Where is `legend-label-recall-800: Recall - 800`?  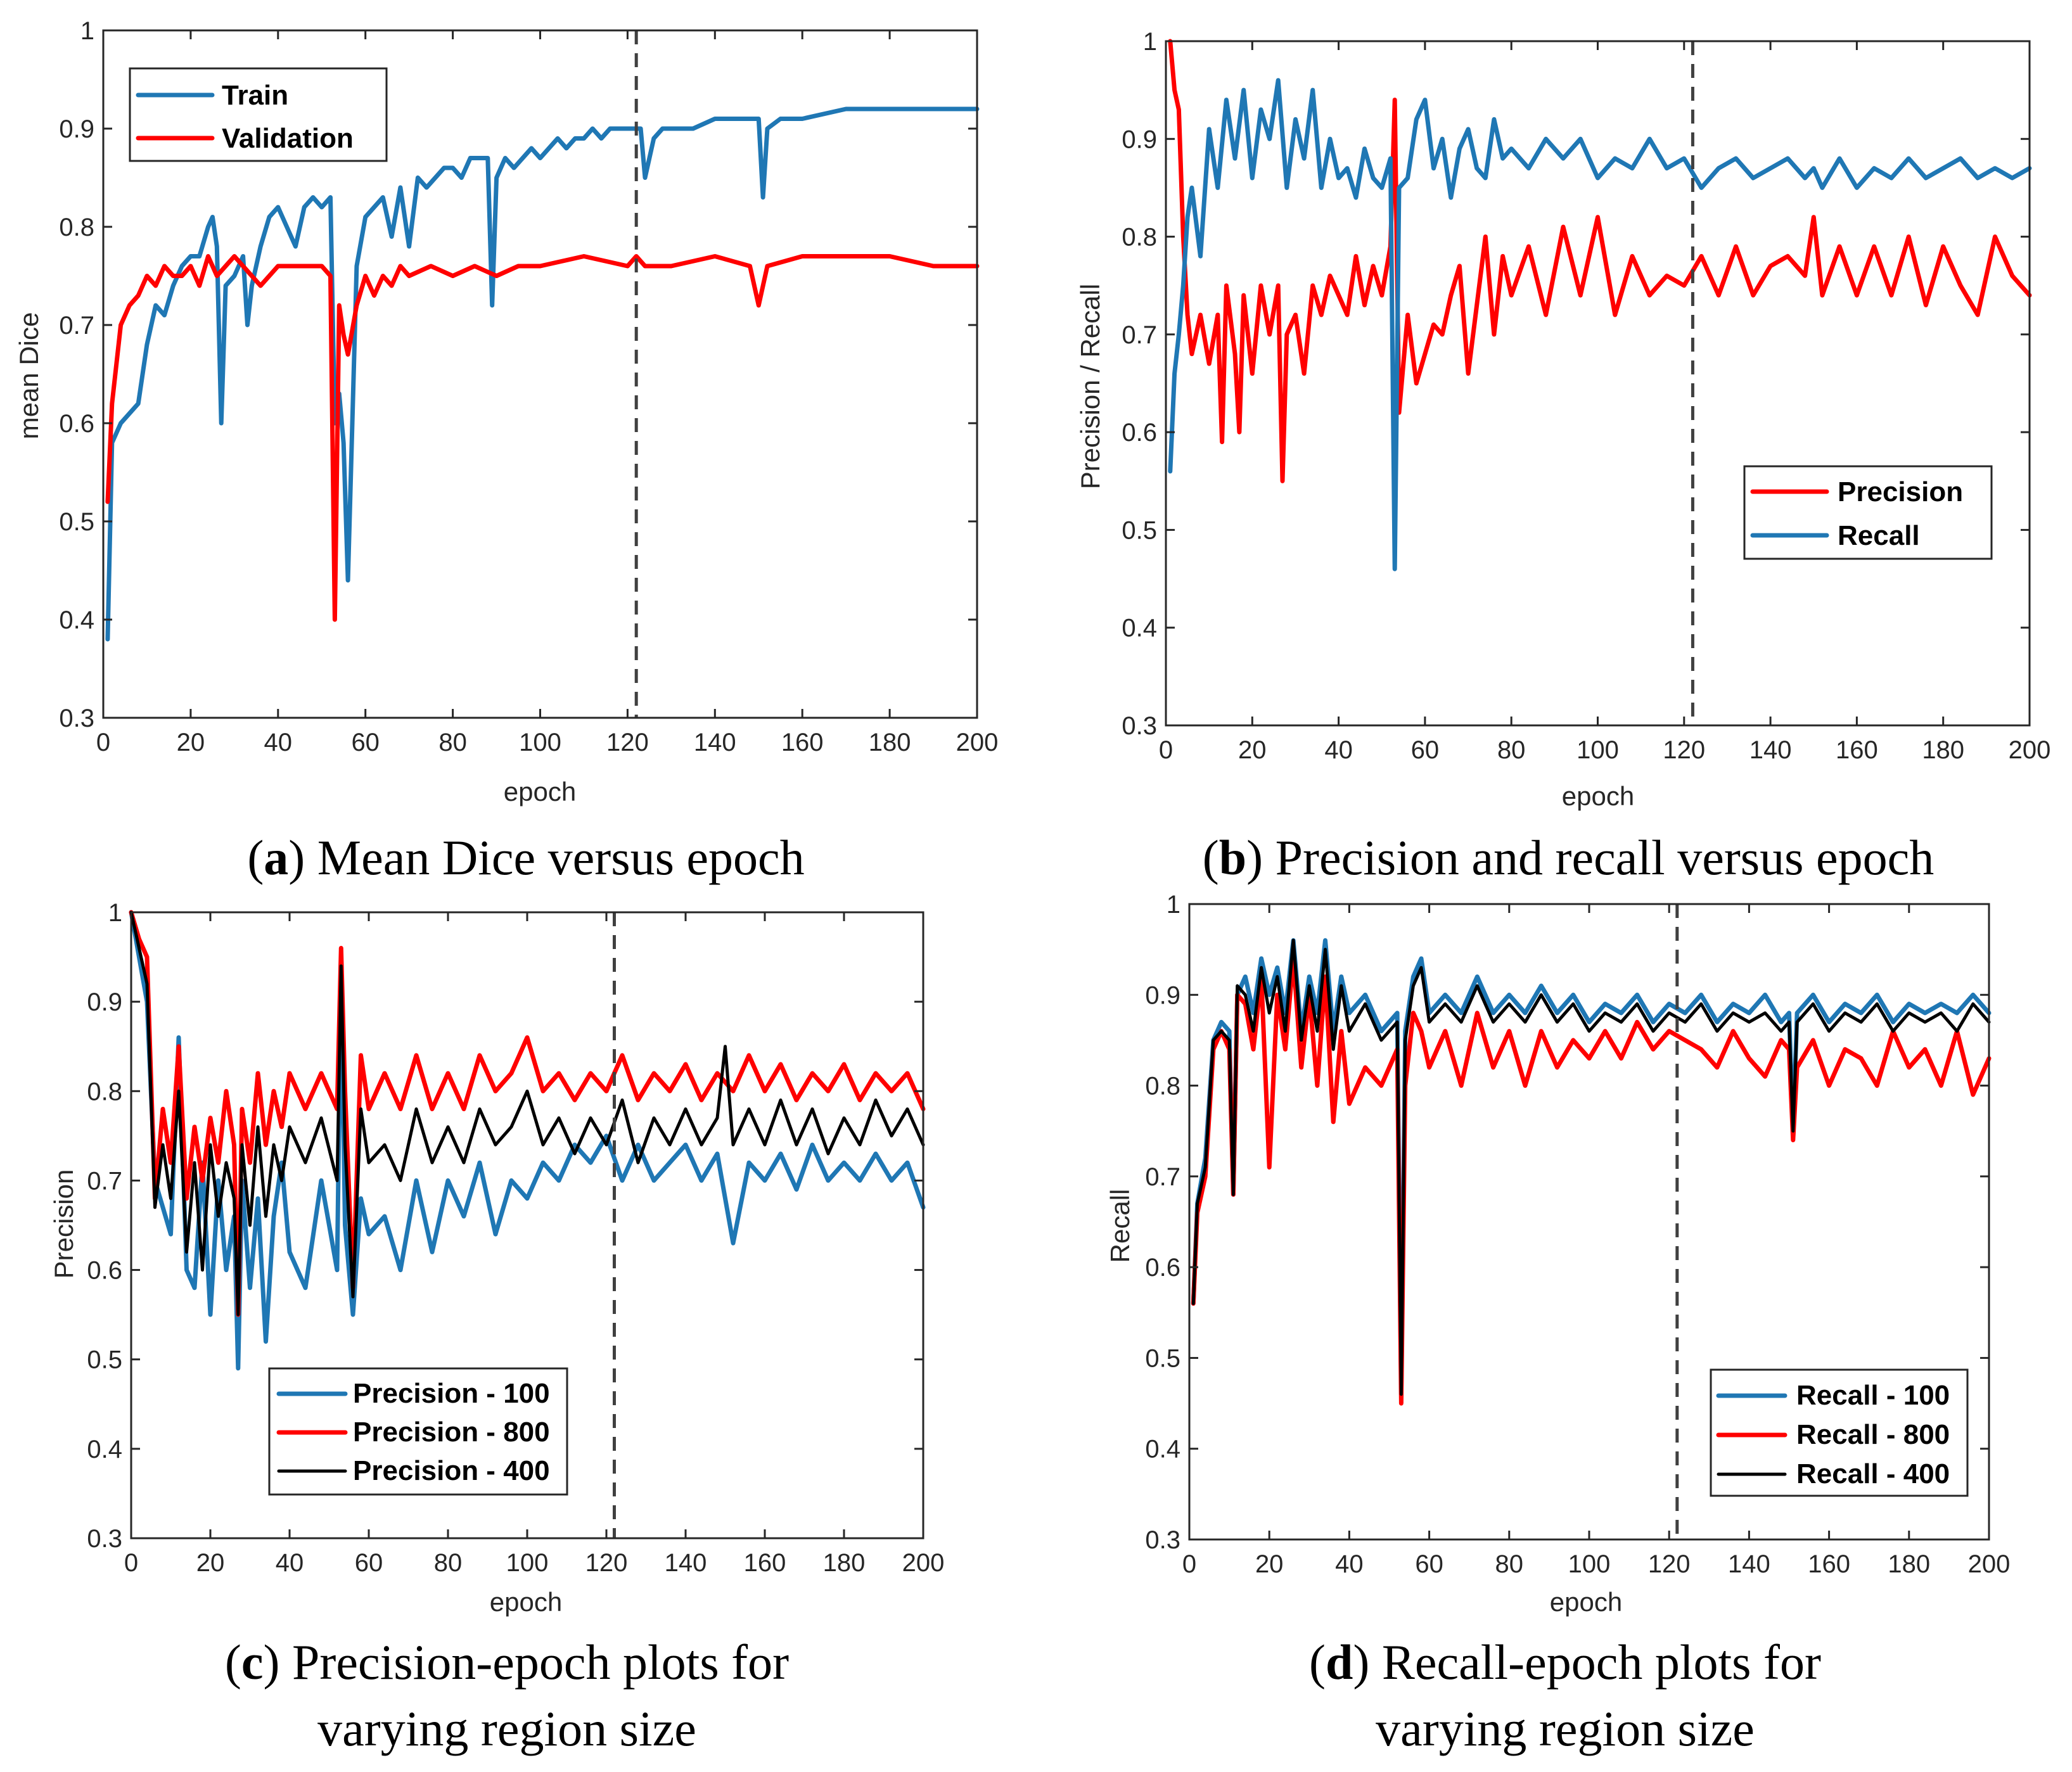 legend-label-recall-800: Recall - 800 is located at coordinates (1873, 1434).